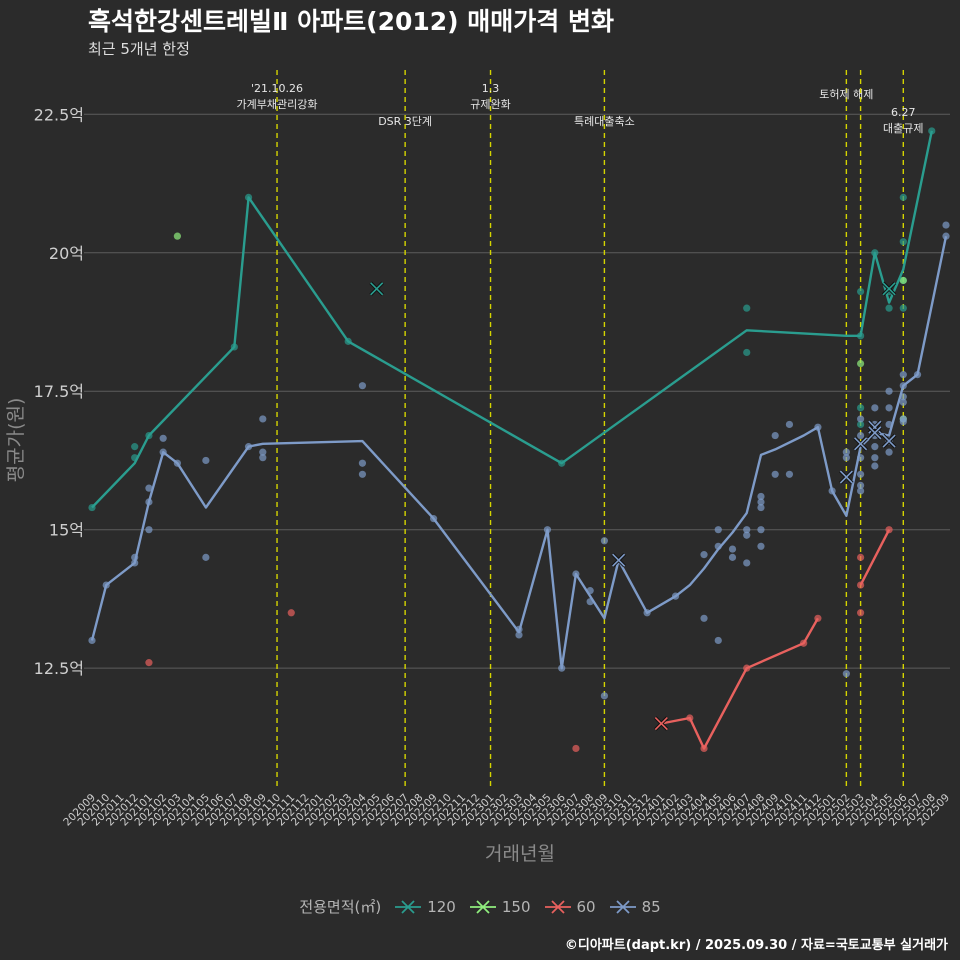 The width and height of the screenshot is (960, 960). What do you see at coordinates (66, 253) in the screenshot?
I see `y-tick-label: 20억` at bounding box center [66, 253].